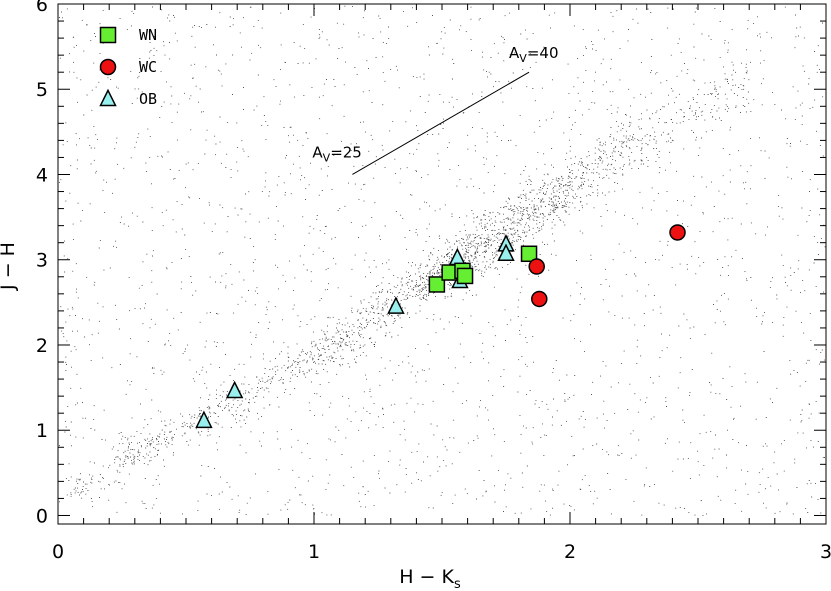 This screenshot has width=831, height=591. I want to click on reddening-vector, so click(441, 123).